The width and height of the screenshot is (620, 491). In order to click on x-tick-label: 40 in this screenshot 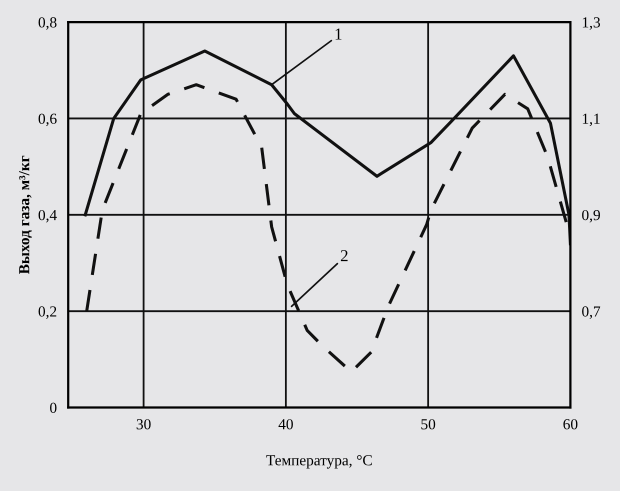, I will do `click(285, 424)`.